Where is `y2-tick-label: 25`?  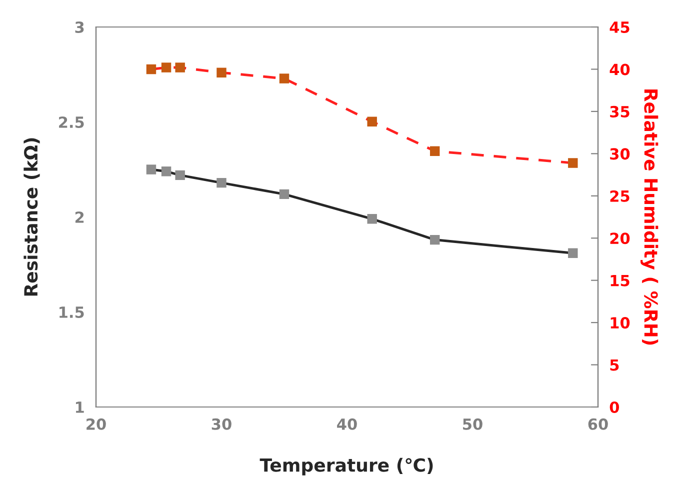
y2-tick-label: 25 is located at coordinates (620, 196).